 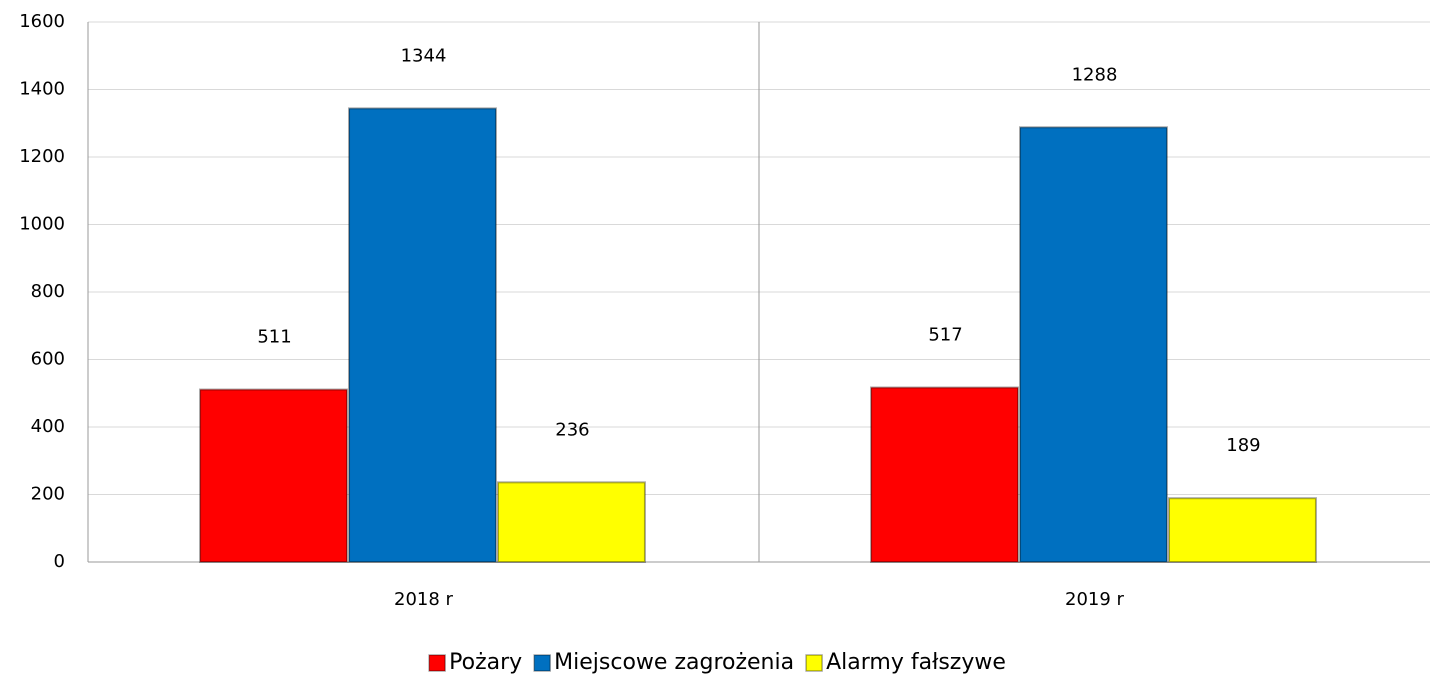 What do you see at coordinates (42, 224) in the screenshot?
I see `y-tick-label: 1000` at bounding box center [42, 224].